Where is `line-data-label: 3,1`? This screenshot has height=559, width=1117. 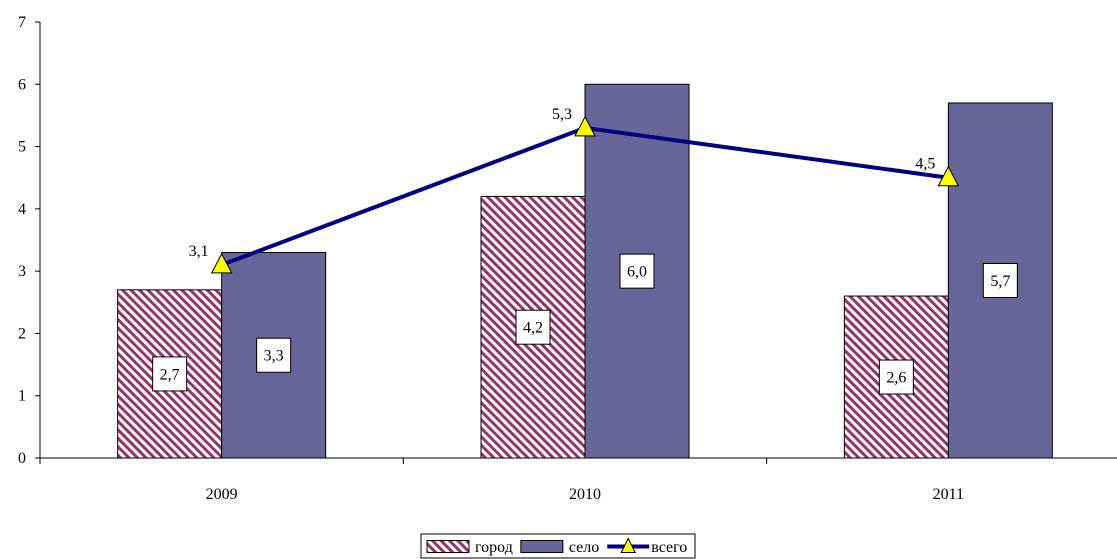
line-data-label: 3,1 is located at coordinates (199, 251).